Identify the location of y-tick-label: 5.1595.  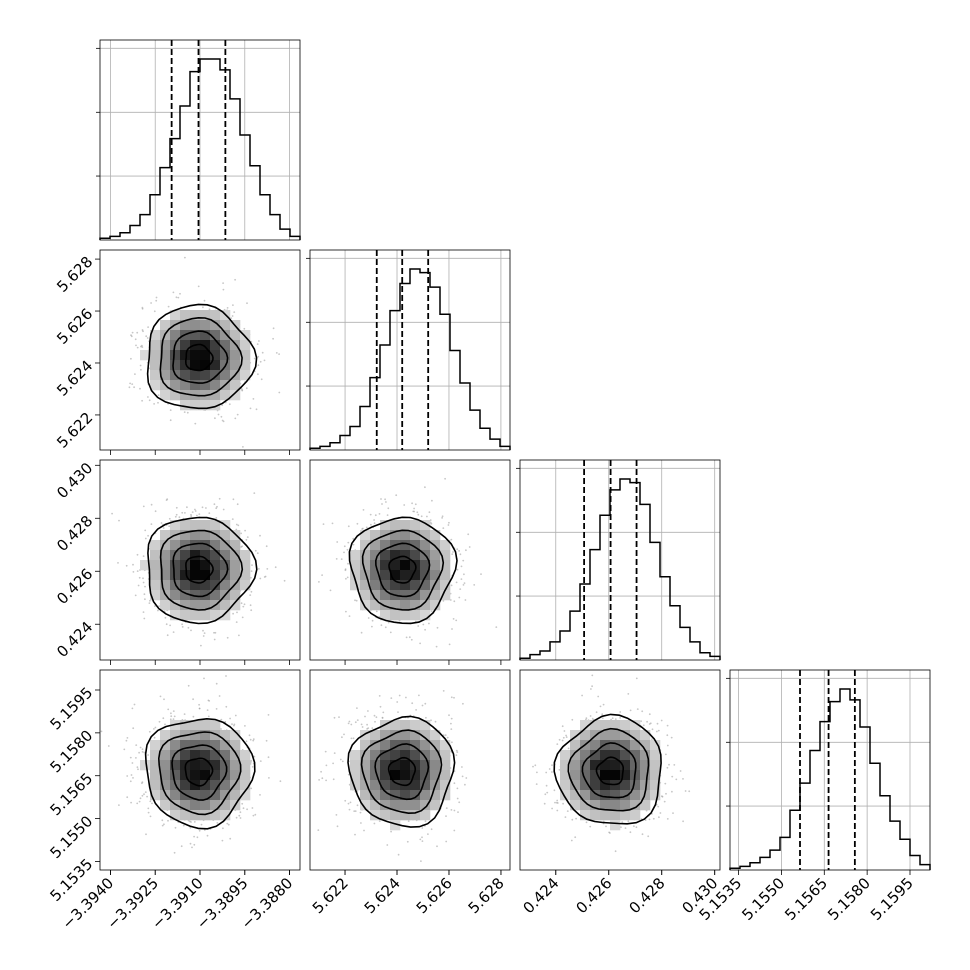
(72, 709).